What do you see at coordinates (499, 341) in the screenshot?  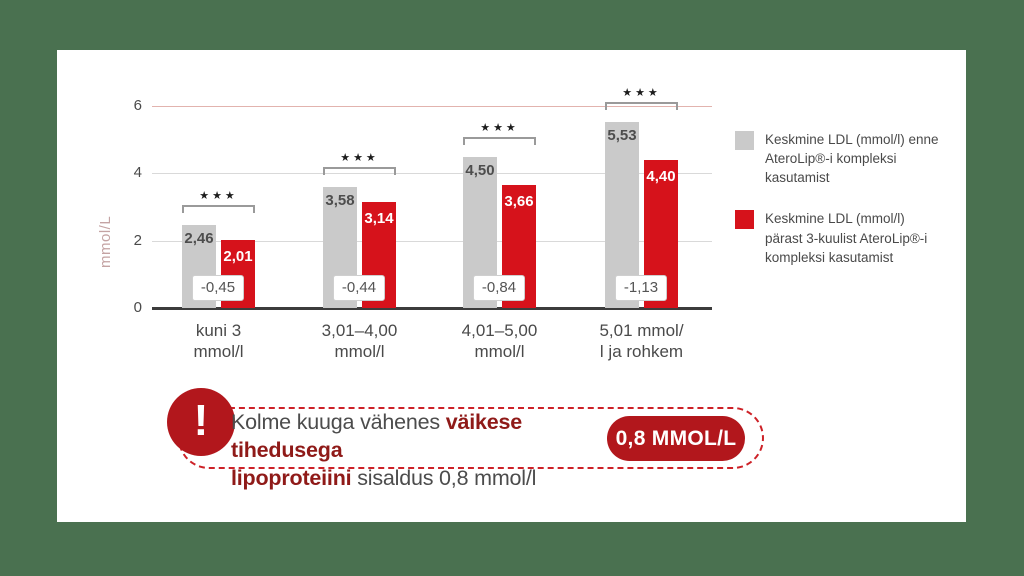 I see `x-category-label-3: 4,01–5,00 mmol/l` at bounding box center [499, 341].